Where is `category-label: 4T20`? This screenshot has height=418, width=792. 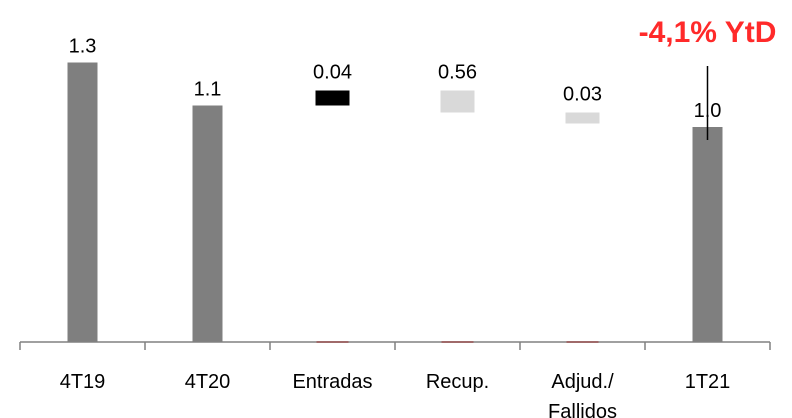
category-label: 4T20 is located at coordinates (208, 382).